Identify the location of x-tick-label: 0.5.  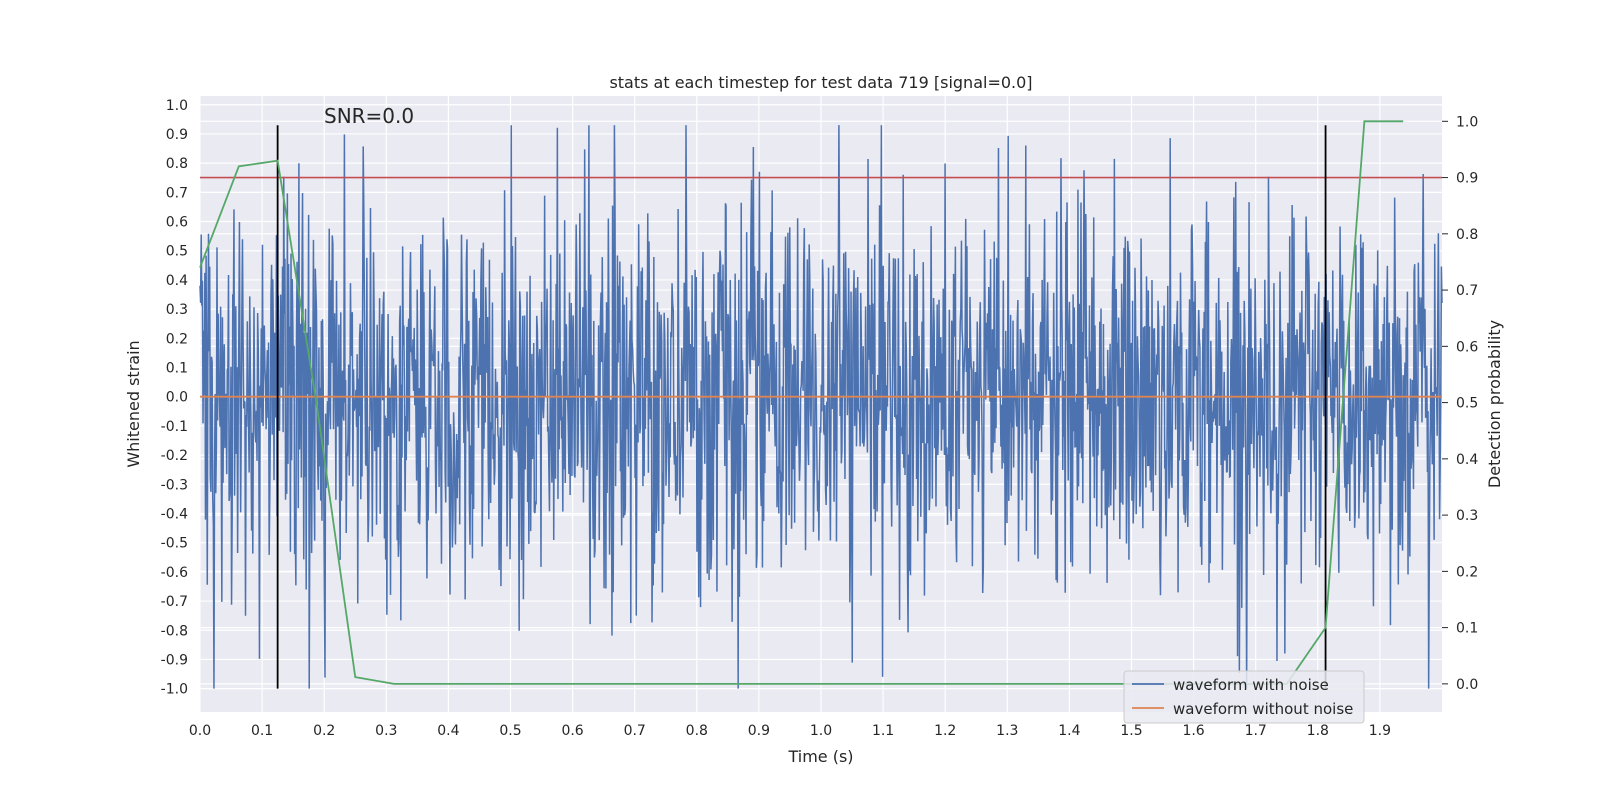
(510, 731).